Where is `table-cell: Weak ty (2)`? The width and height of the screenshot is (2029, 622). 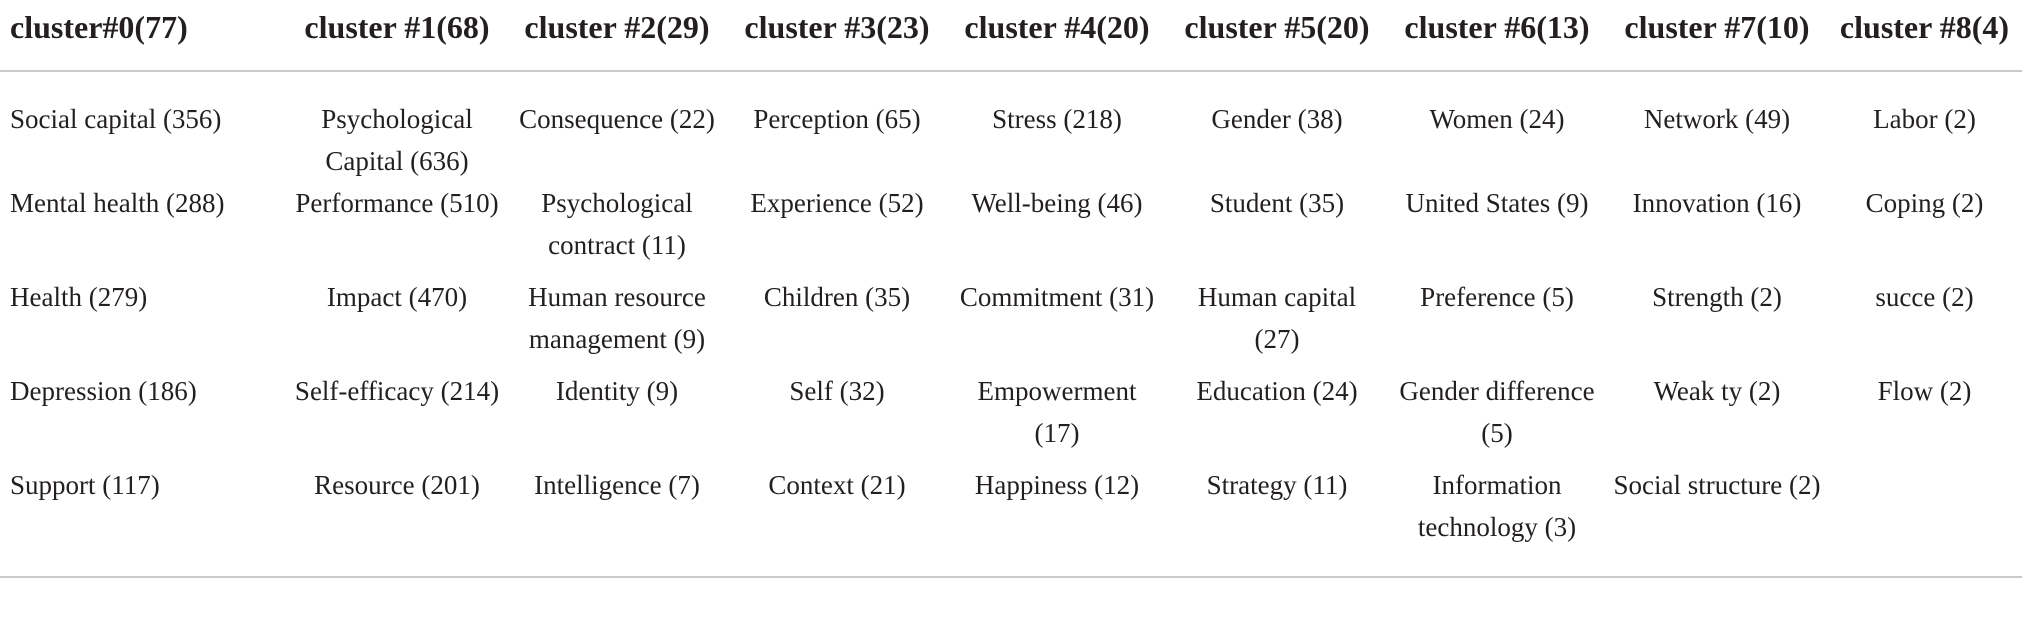 table-cell: Weak ty (2) is located at coordinates (1717, 391).